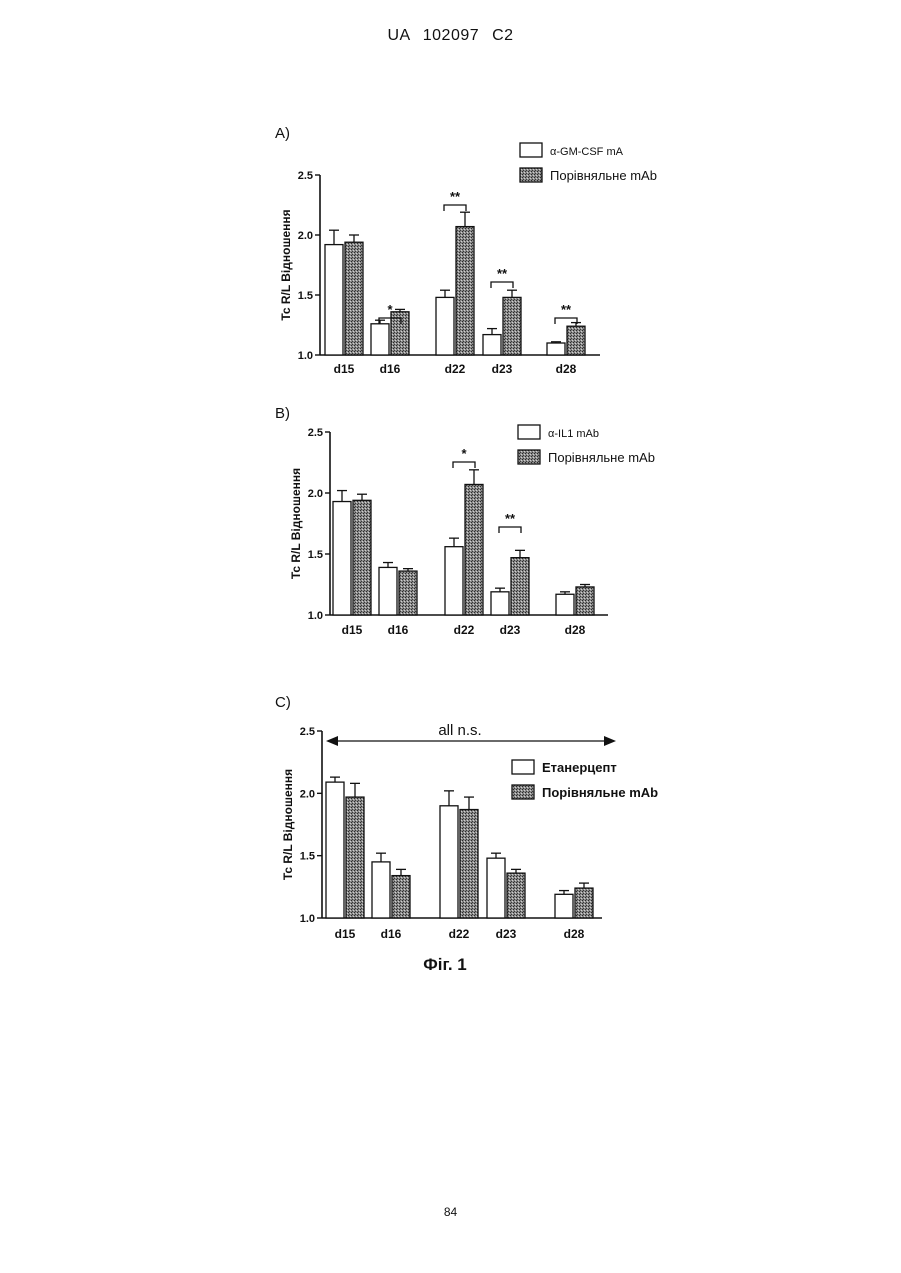 This screenshot has width=901, height=1273. Describe the element at coordinates (573, 434) in the screenshot. I see `legend-label: α-IL1 mAb` at that location.